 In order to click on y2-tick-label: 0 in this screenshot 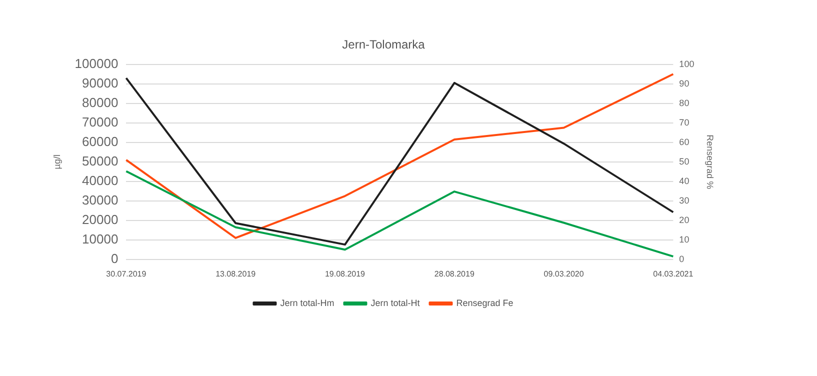, I will do `click(681, 259)`.